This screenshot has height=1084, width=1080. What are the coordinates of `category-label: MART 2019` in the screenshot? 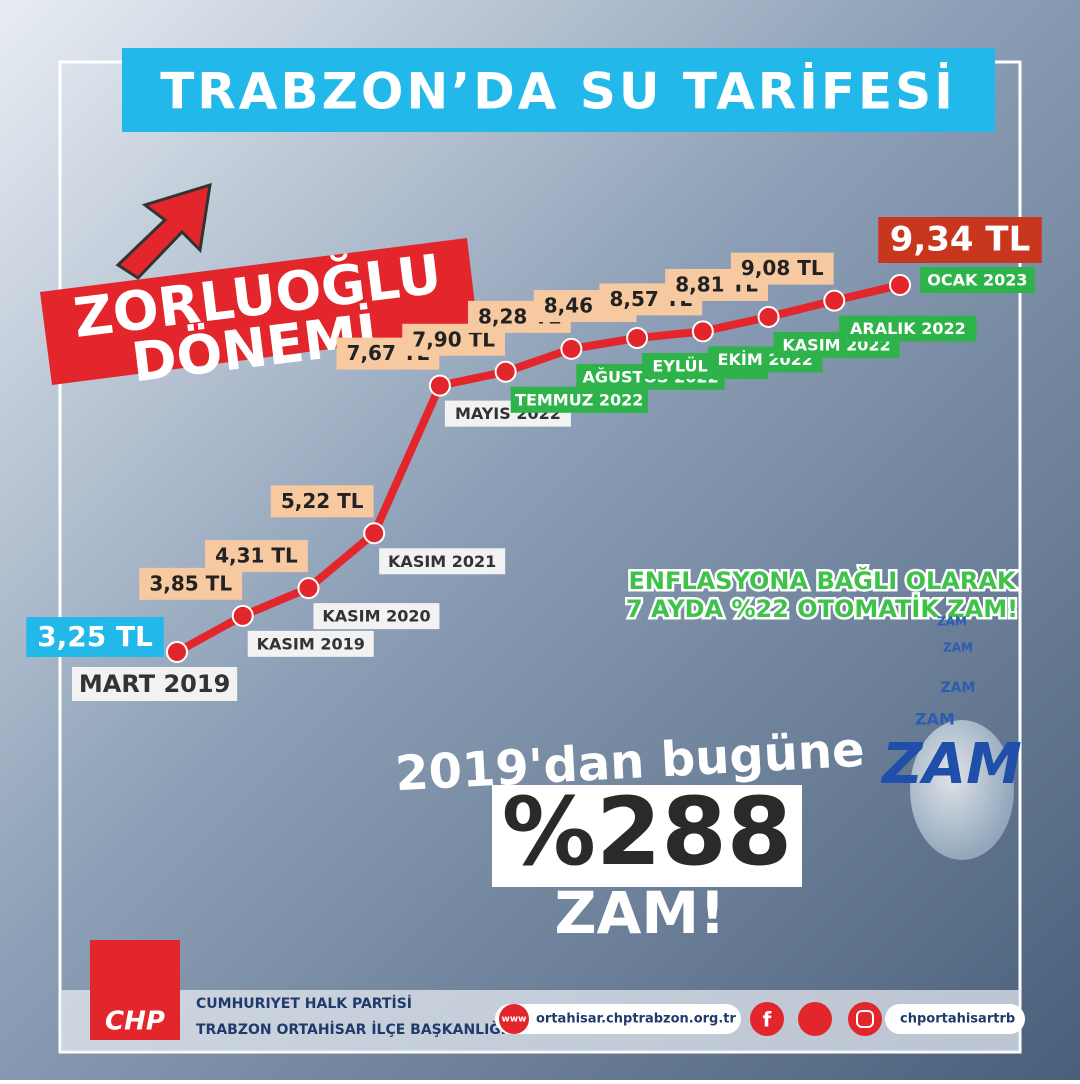 It's located at (154, 684).